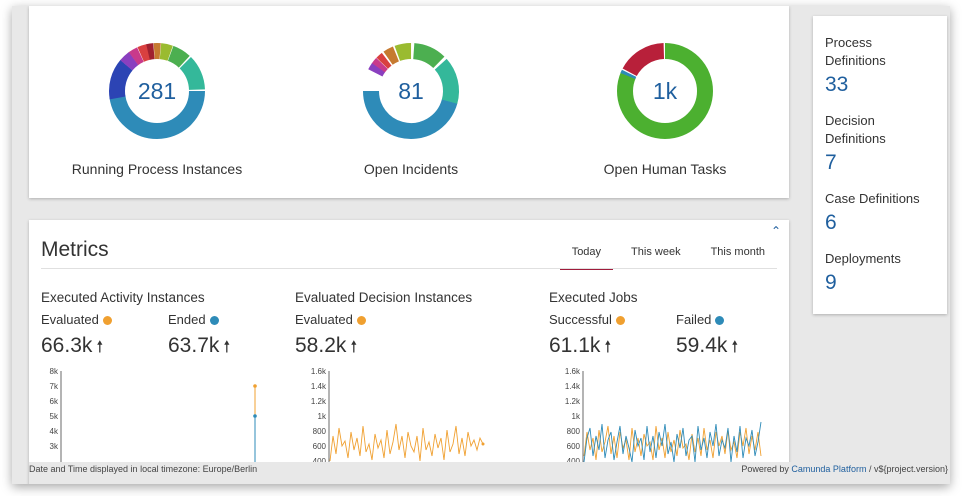 This screenshot has width=976, height=496. Describe the element at coordinates (384, 297) in the screenshot. I see `decision-instances-title: Evaluated Decision Instances` at that location.